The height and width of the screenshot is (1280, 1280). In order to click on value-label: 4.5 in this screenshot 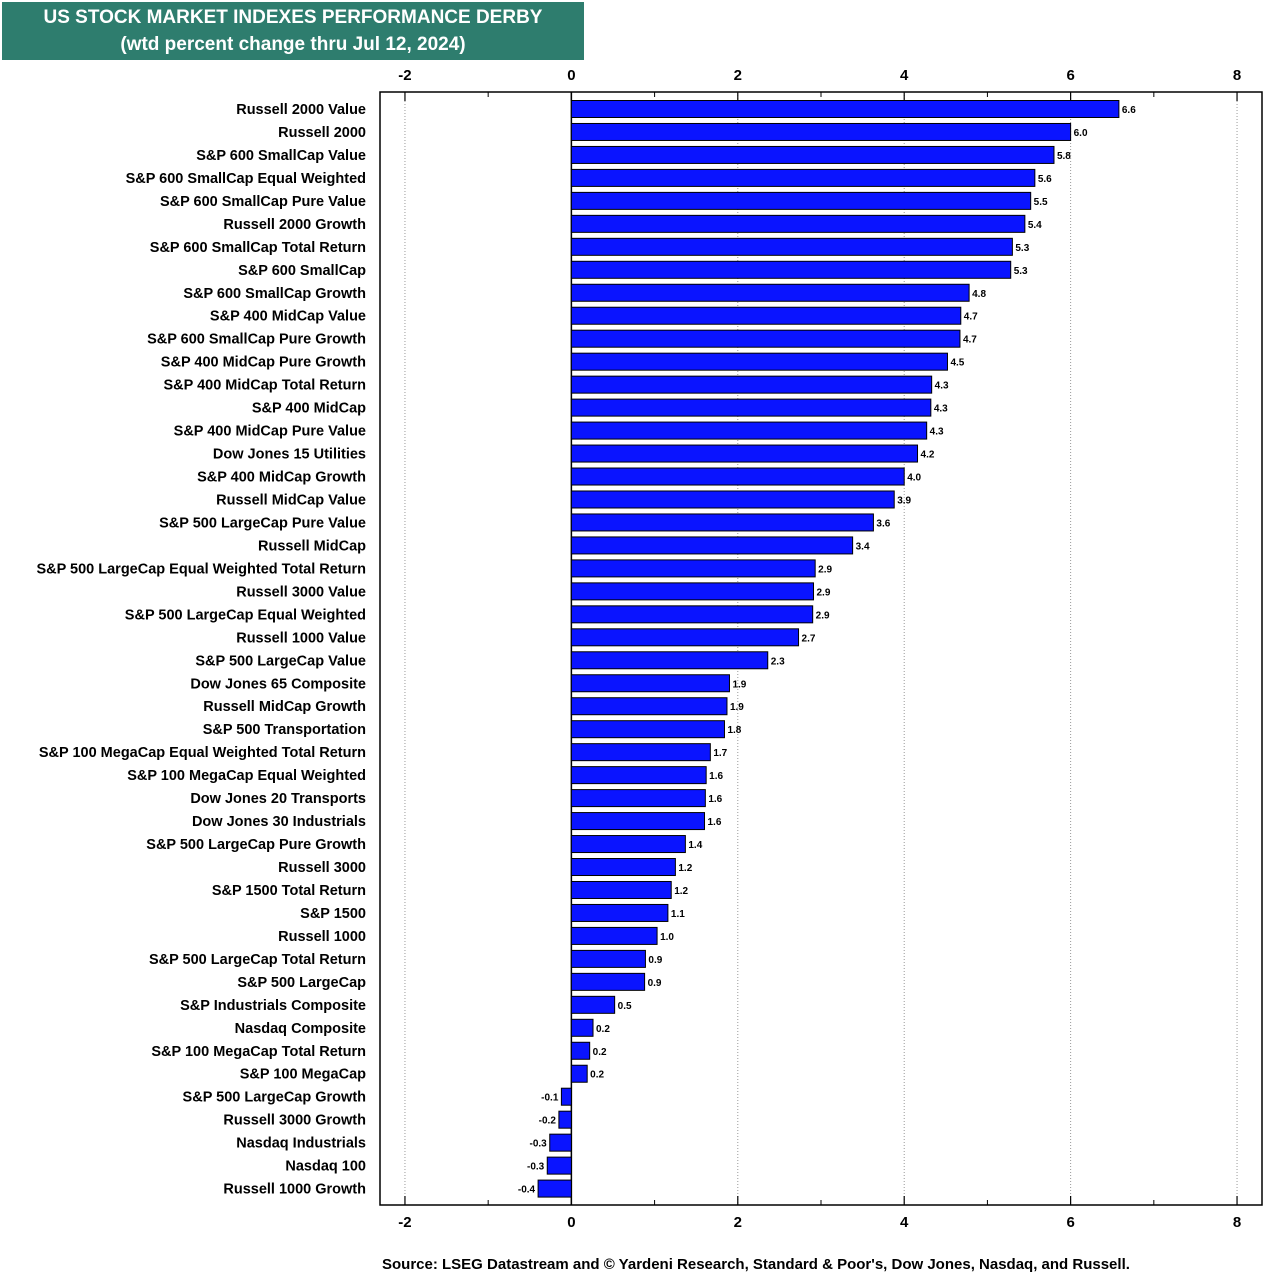, I will do `click(957, 363)`.